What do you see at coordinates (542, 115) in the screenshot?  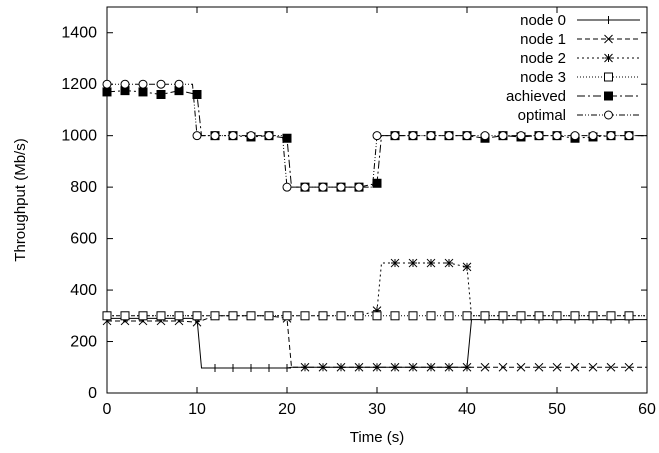 I see `legend-label: optimal` at bounding box center [542, 115].